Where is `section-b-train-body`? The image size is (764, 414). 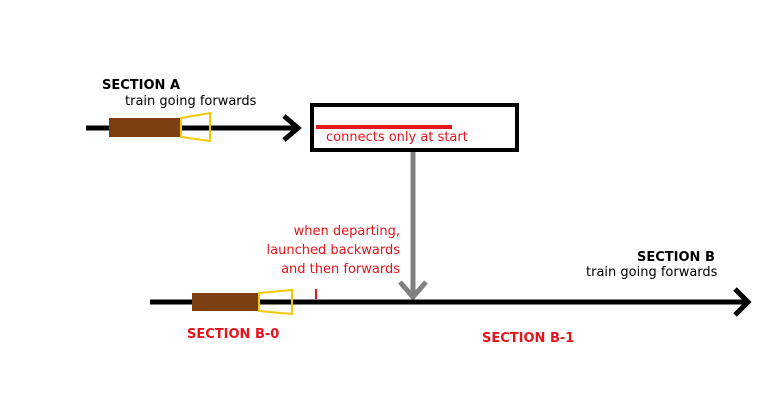
section-b-train-body is located at coordinates (225, 302).